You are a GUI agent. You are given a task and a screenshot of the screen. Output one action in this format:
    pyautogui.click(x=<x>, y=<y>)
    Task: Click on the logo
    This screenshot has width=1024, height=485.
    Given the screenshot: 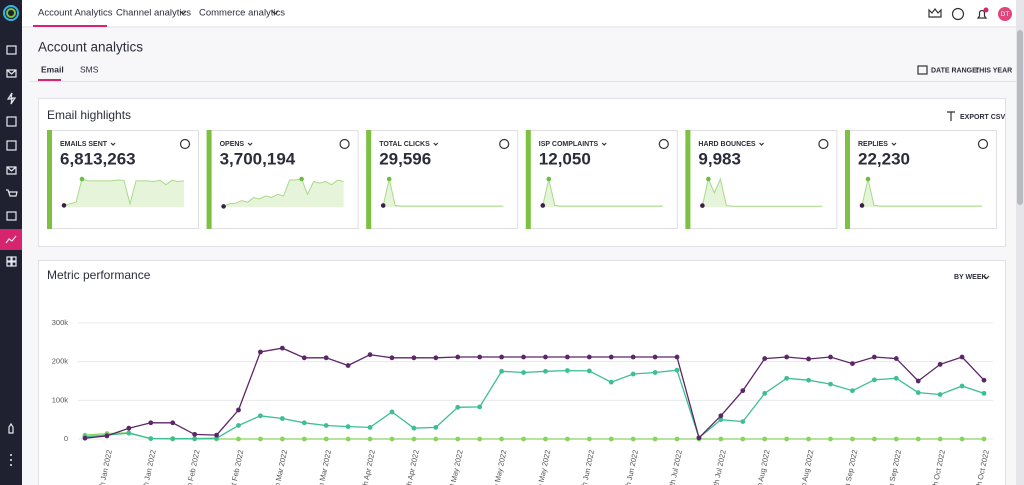 What is the action you would take?
    pyautogui.click(x=11, y=13)
    